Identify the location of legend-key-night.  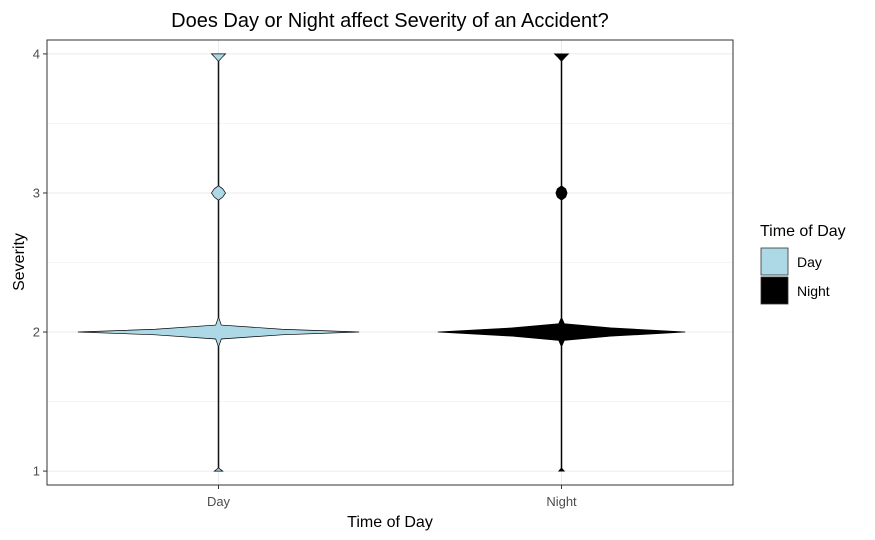
(774, 290).